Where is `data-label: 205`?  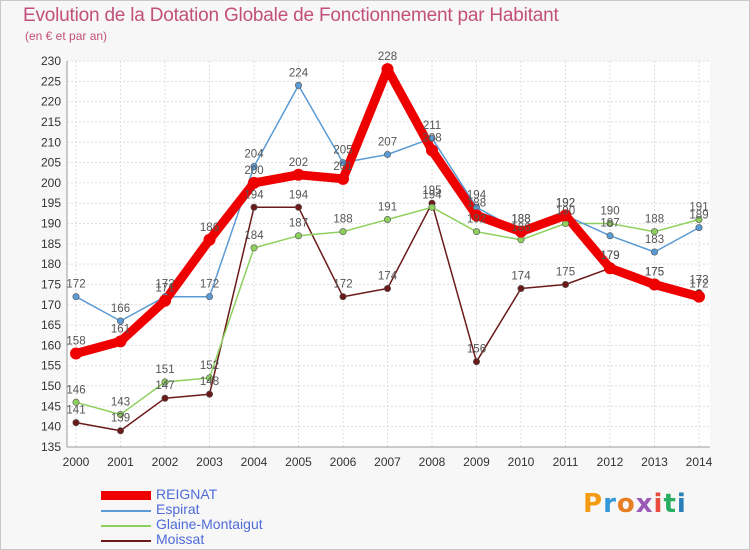 data-label: 205 is located at coordinates (342, 151).